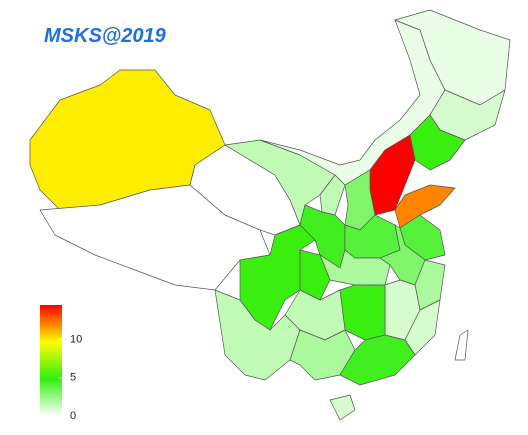 This screenshot has width=528, height=435. Describe the element at coordinates (73, 378) in the screenshot. I see `legend-tick-label: 5` at that location.